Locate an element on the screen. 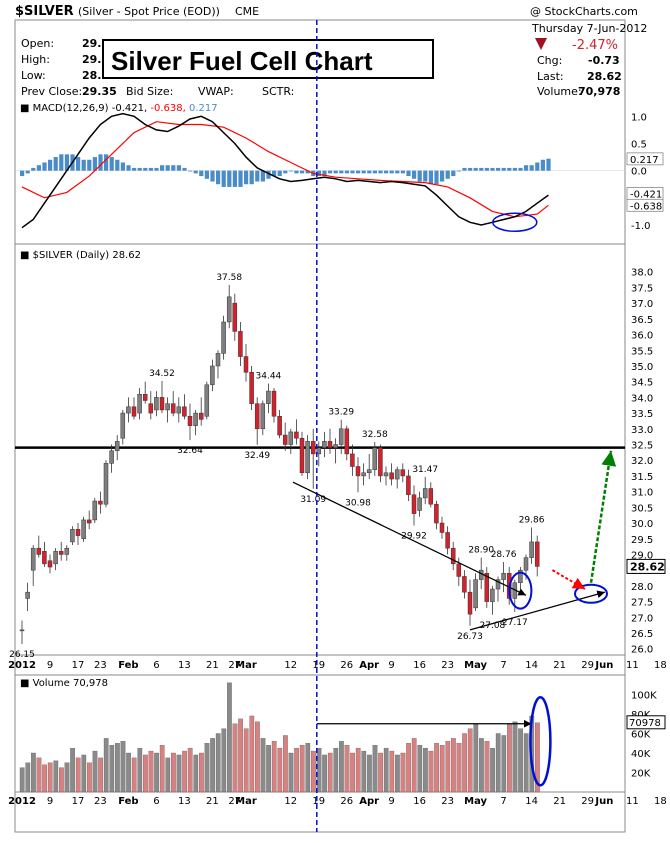  volume-x-axis-label: Feb is located at coordinates (128, 801).